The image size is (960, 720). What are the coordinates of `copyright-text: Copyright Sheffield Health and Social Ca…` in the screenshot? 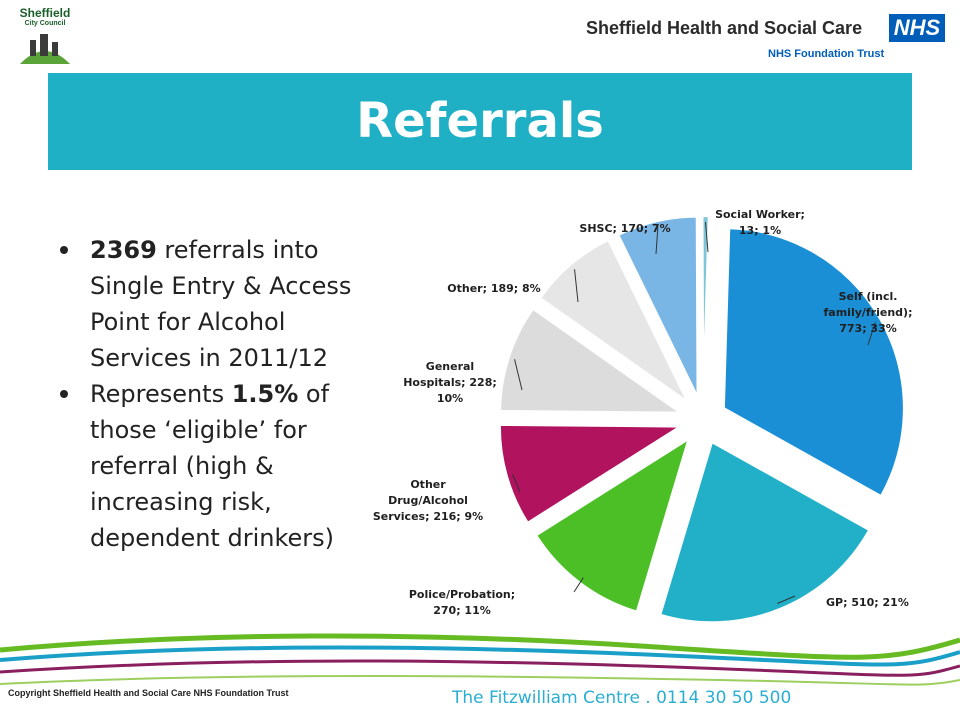 It's located at (148, 693).